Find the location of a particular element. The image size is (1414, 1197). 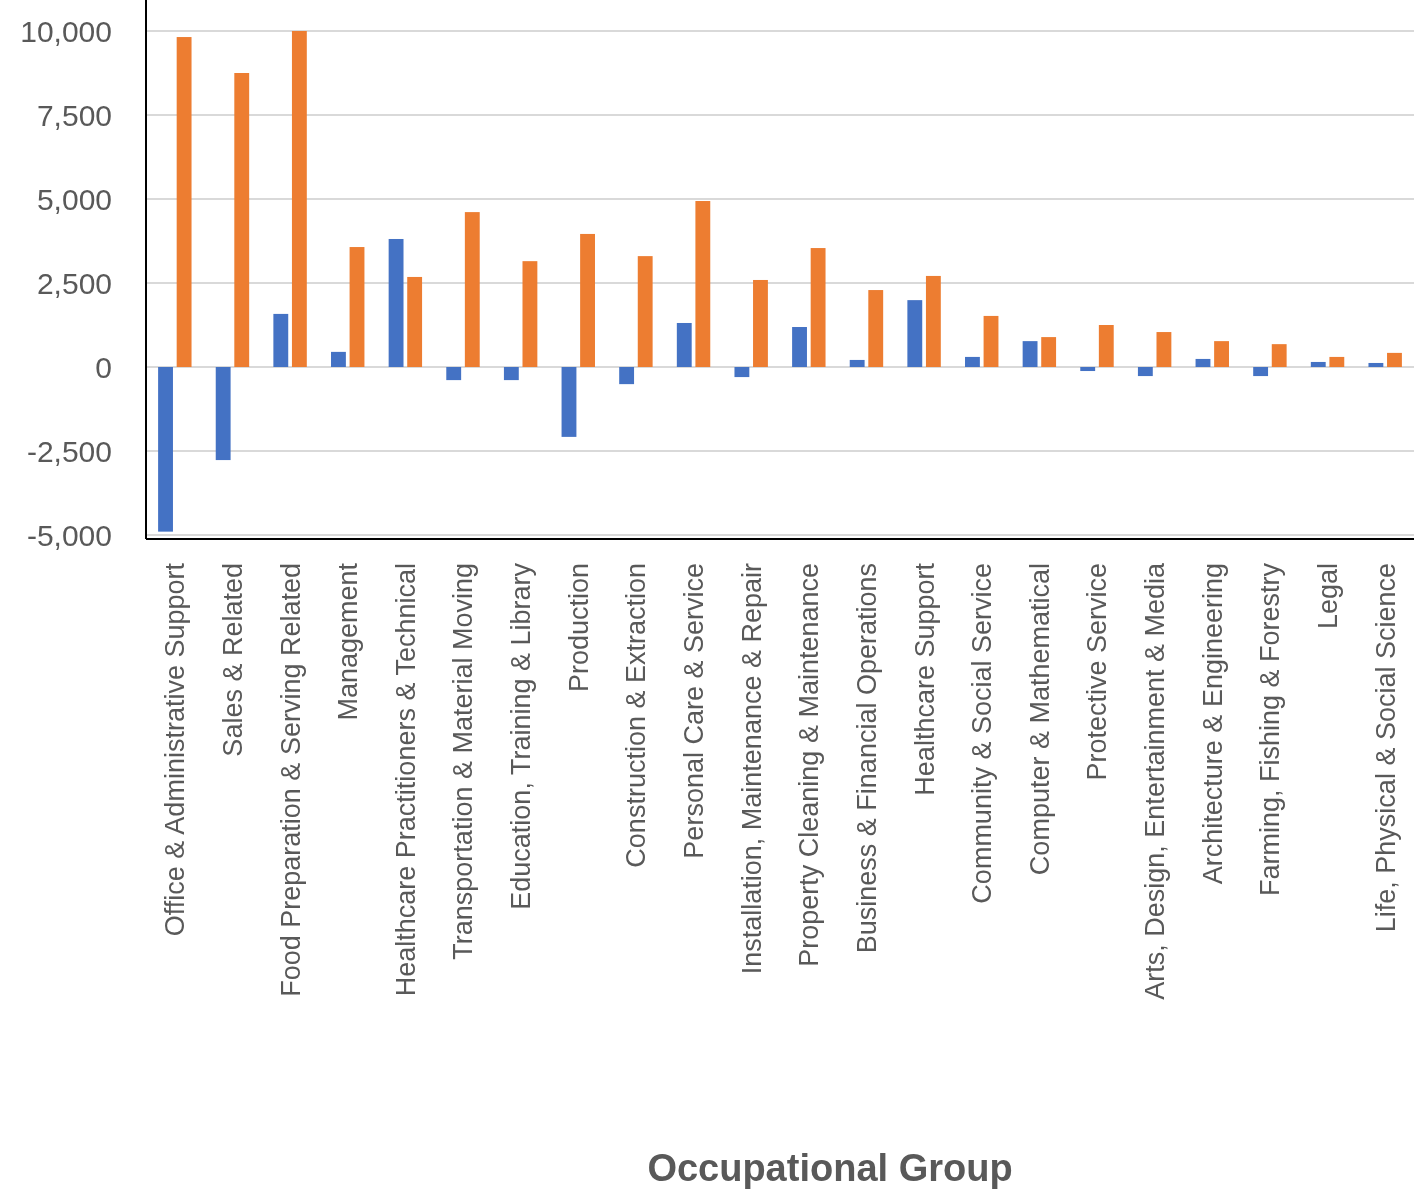

x-tick-label: Production is located at coordinates (578, 628).